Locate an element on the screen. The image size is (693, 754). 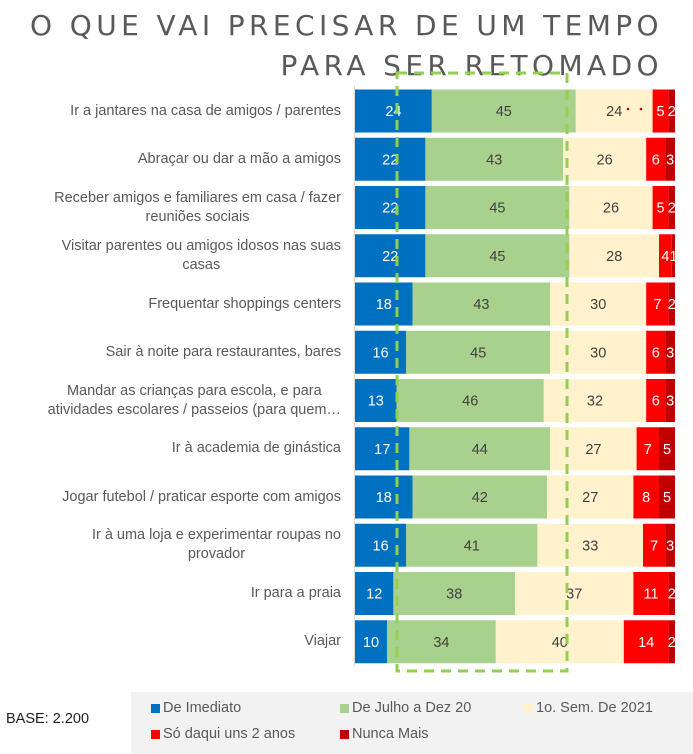
category-label-text: Abraçar ou dar a mão a amigos is located at coordinates (239, 158).